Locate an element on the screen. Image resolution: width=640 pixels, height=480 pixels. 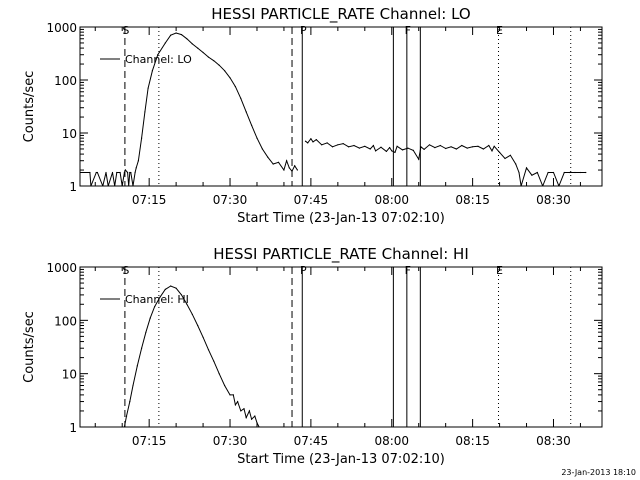
y-tick-label: 1000 is located at coordinates (61, 28).